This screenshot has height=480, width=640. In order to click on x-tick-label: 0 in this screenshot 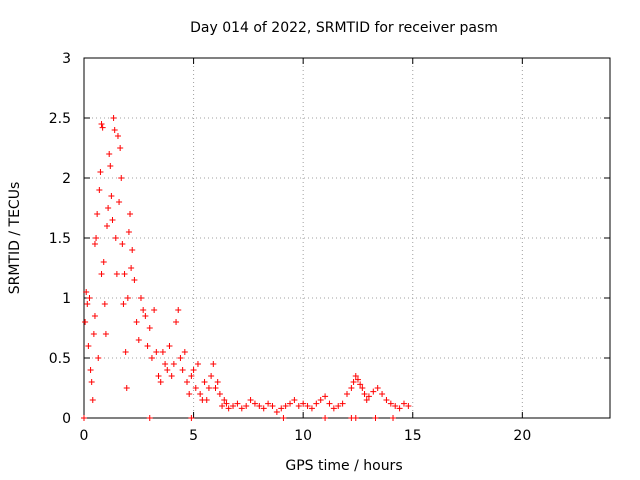, I will do `click(84, 436)`.